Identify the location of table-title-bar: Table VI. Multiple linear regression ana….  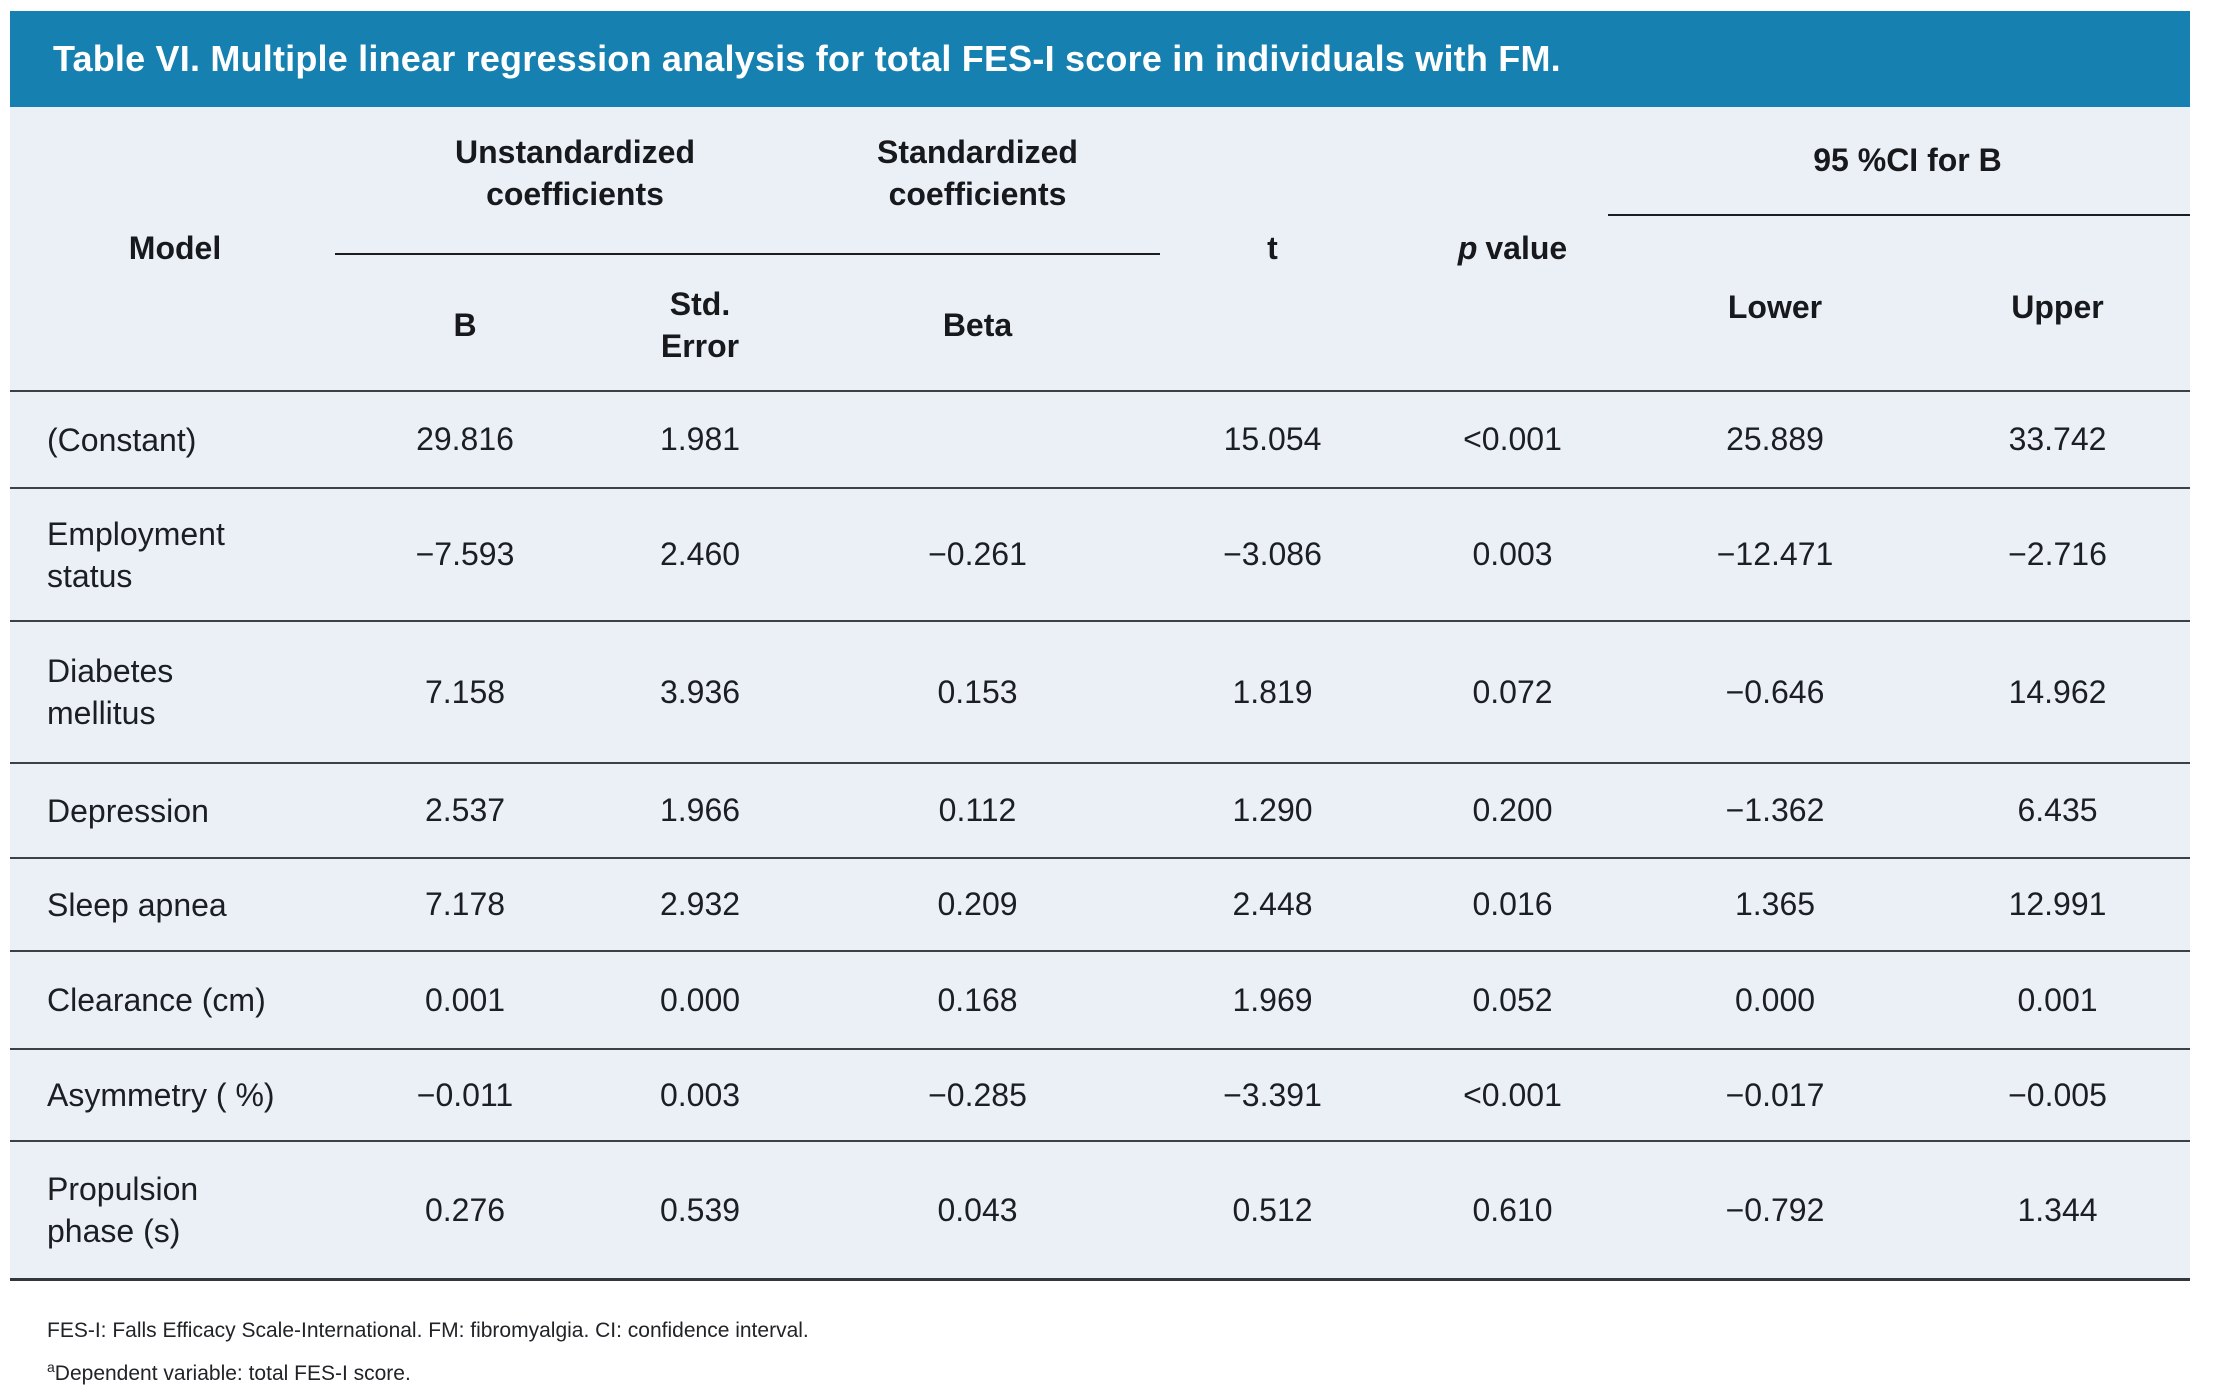
(1100, 59).